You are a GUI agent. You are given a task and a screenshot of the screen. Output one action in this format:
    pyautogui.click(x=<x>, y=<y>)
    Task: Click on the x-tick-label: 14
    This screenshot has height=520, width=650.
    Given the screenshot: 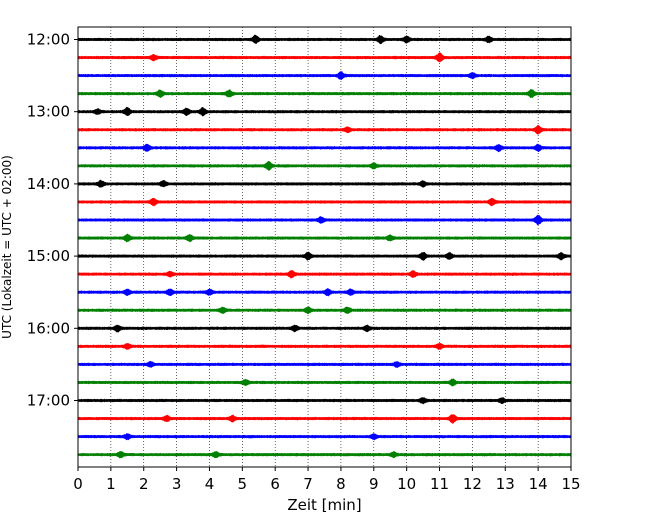 What is the action you would take?
    pyautogui.click(x=538, y=484)
    